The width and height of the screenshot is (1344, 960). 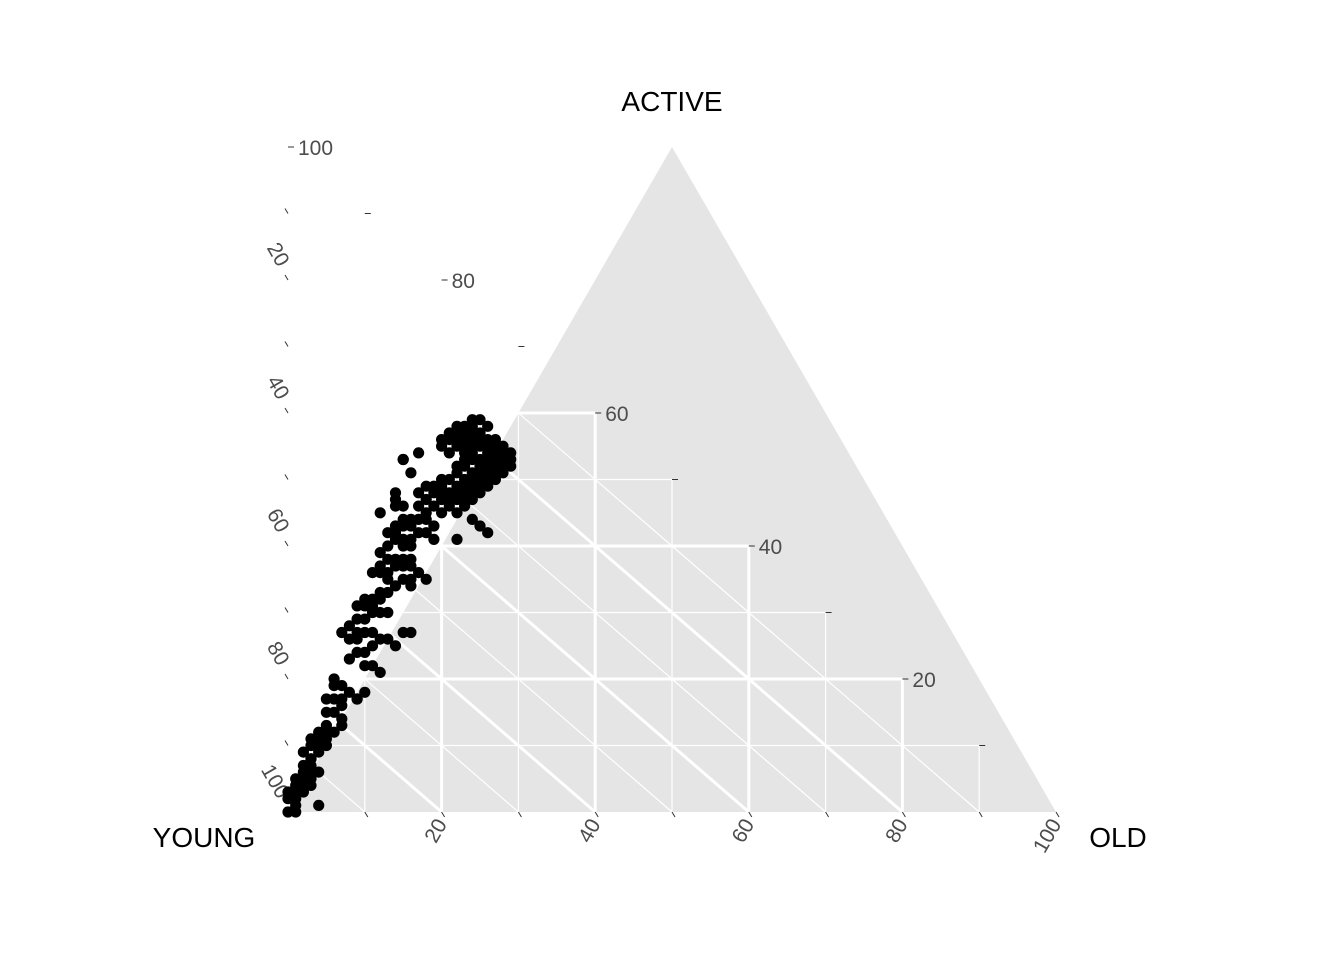 I want to click on tick-label-active-20: 20, so click(x=923, y=680).